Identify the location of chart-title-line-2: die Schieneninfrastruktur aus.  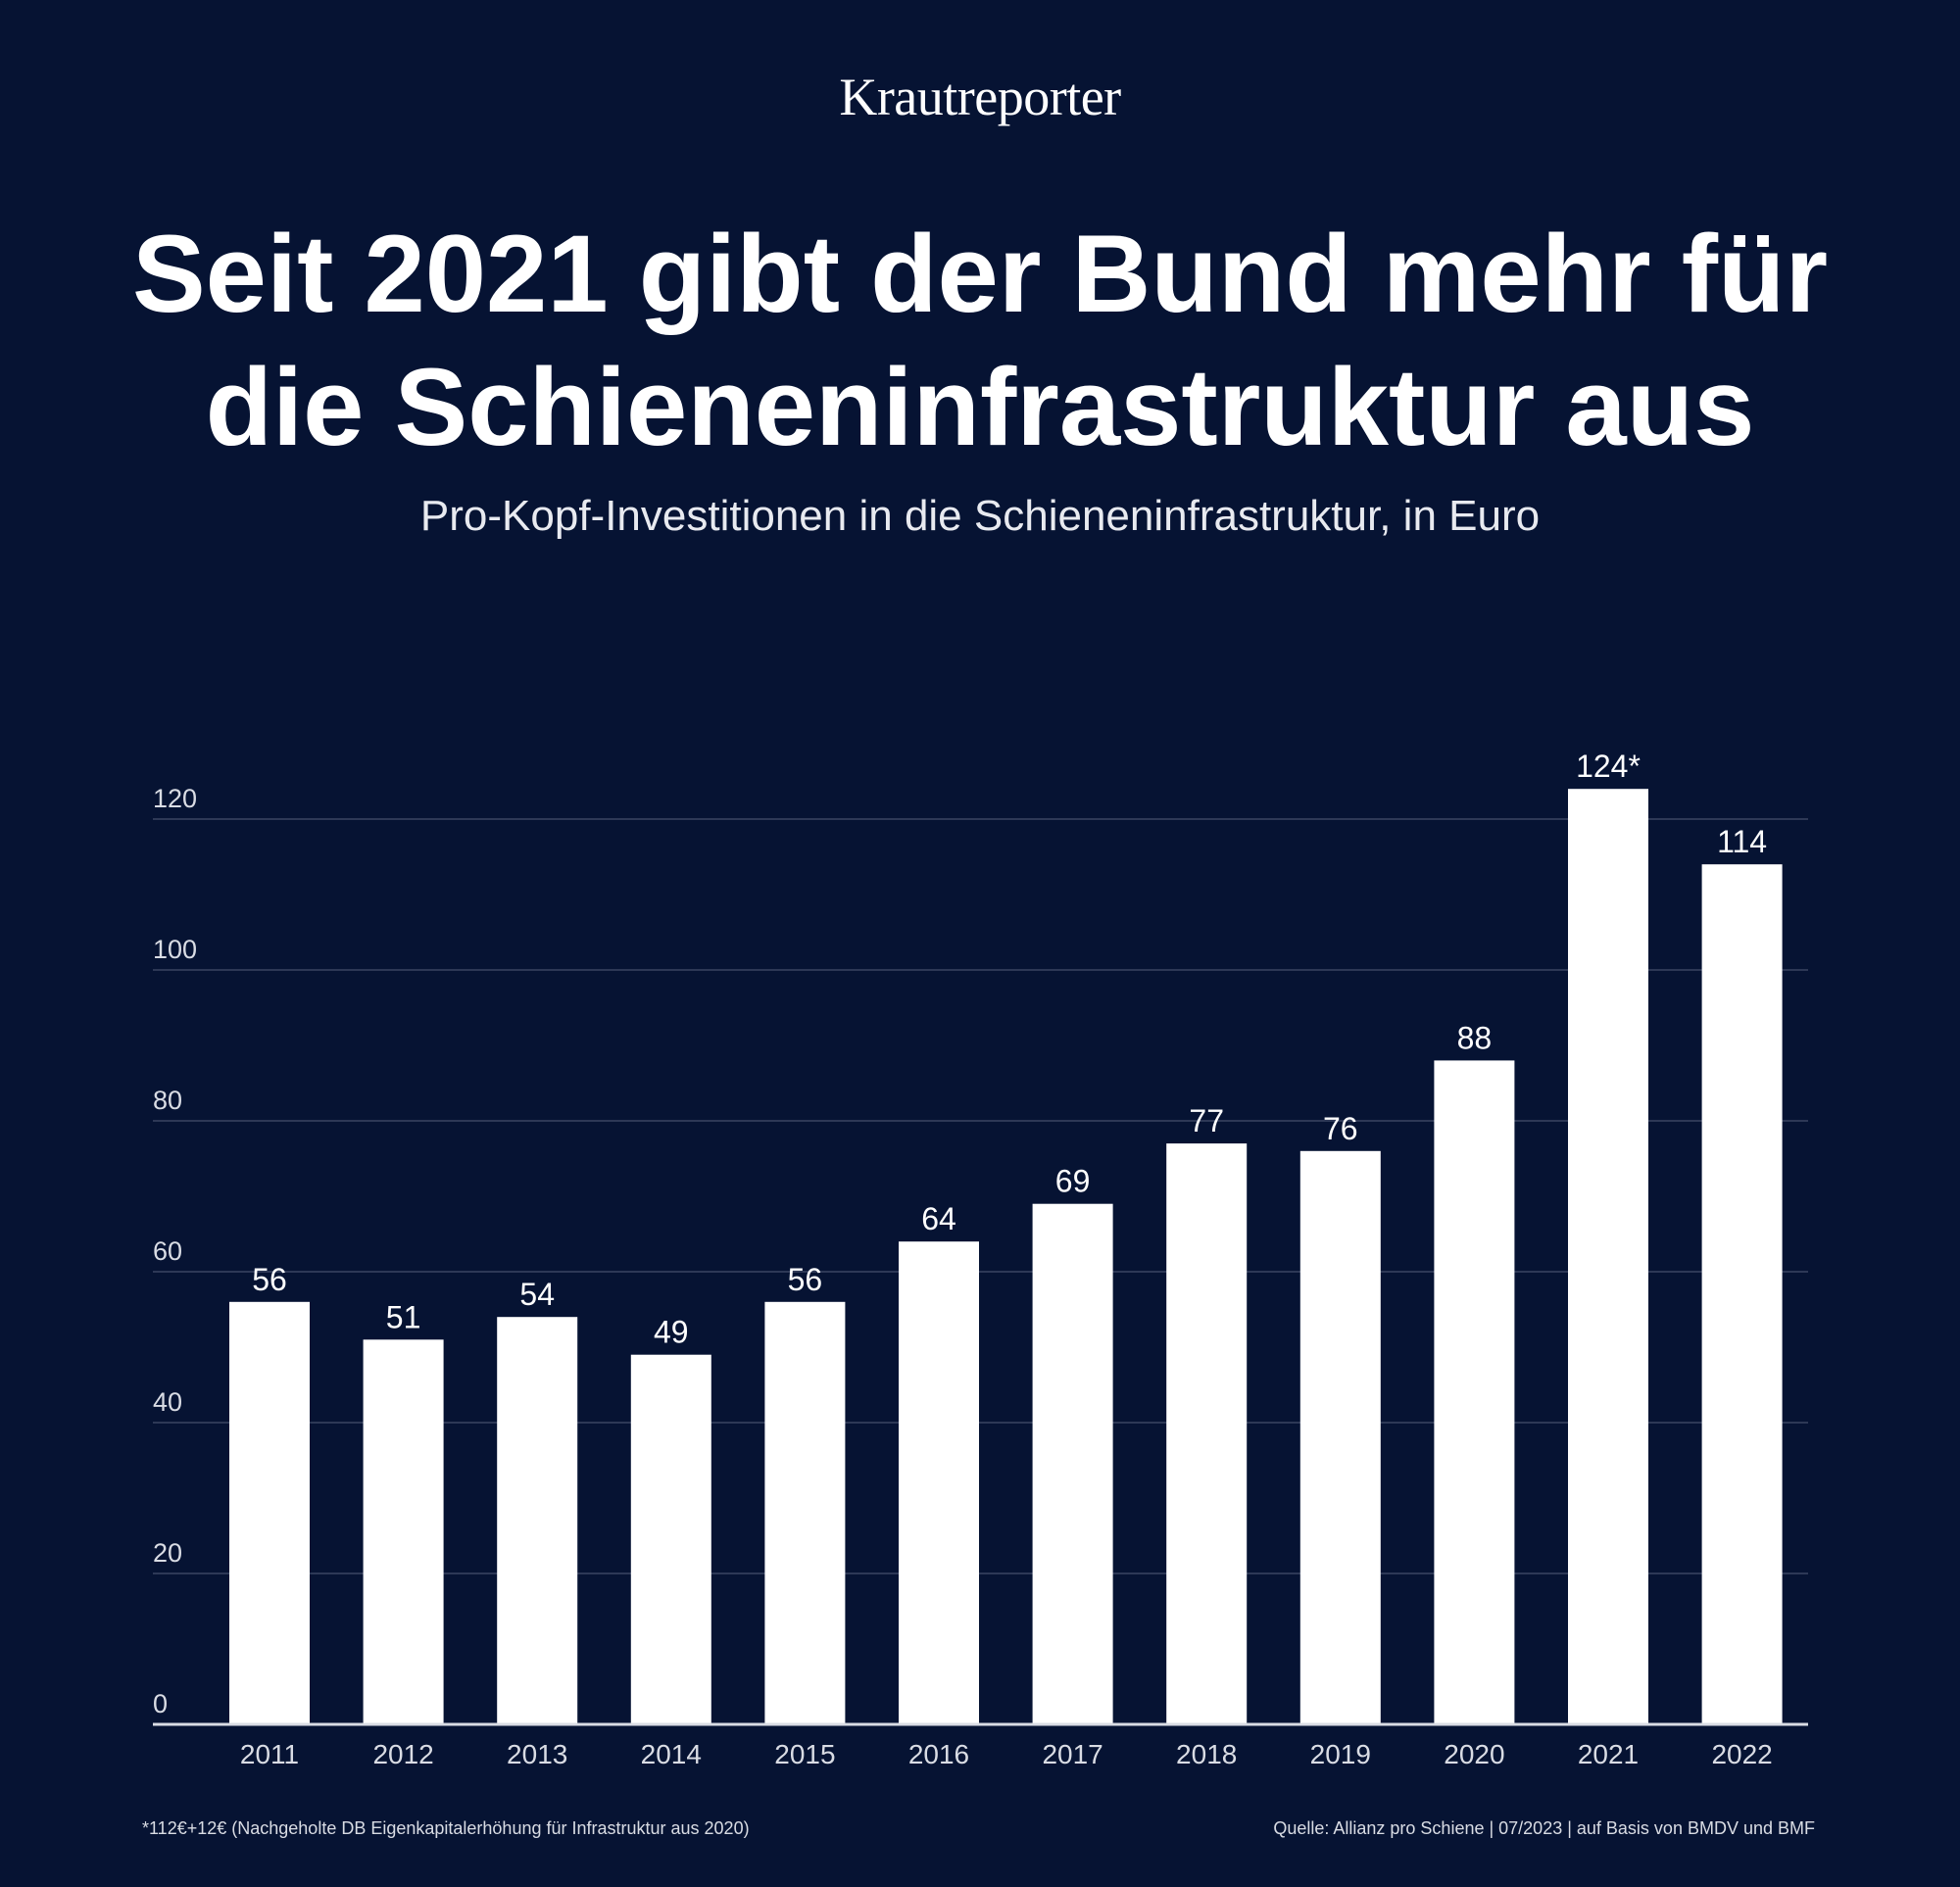
(980, 407).